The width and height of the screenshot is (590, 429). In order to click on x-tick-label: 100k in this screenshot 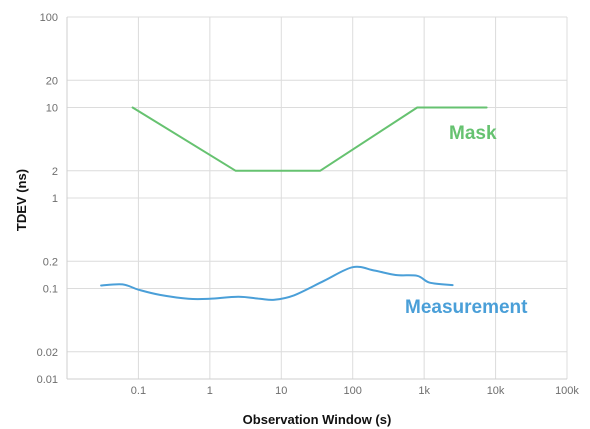, I will do `click(567, 391)`.